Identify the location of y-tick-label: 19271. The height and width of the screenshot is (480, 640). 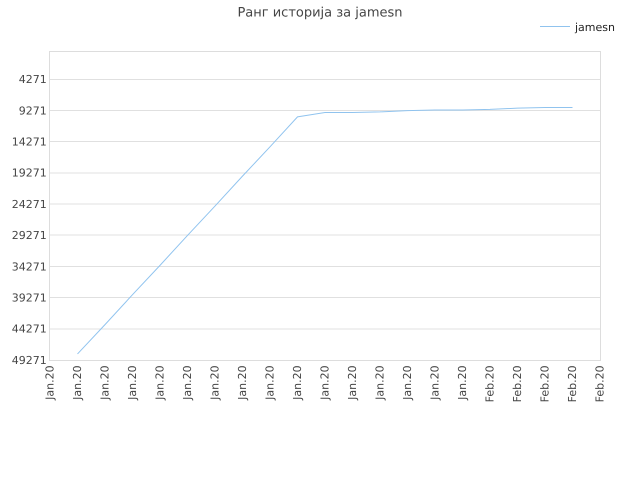
(29, 173).